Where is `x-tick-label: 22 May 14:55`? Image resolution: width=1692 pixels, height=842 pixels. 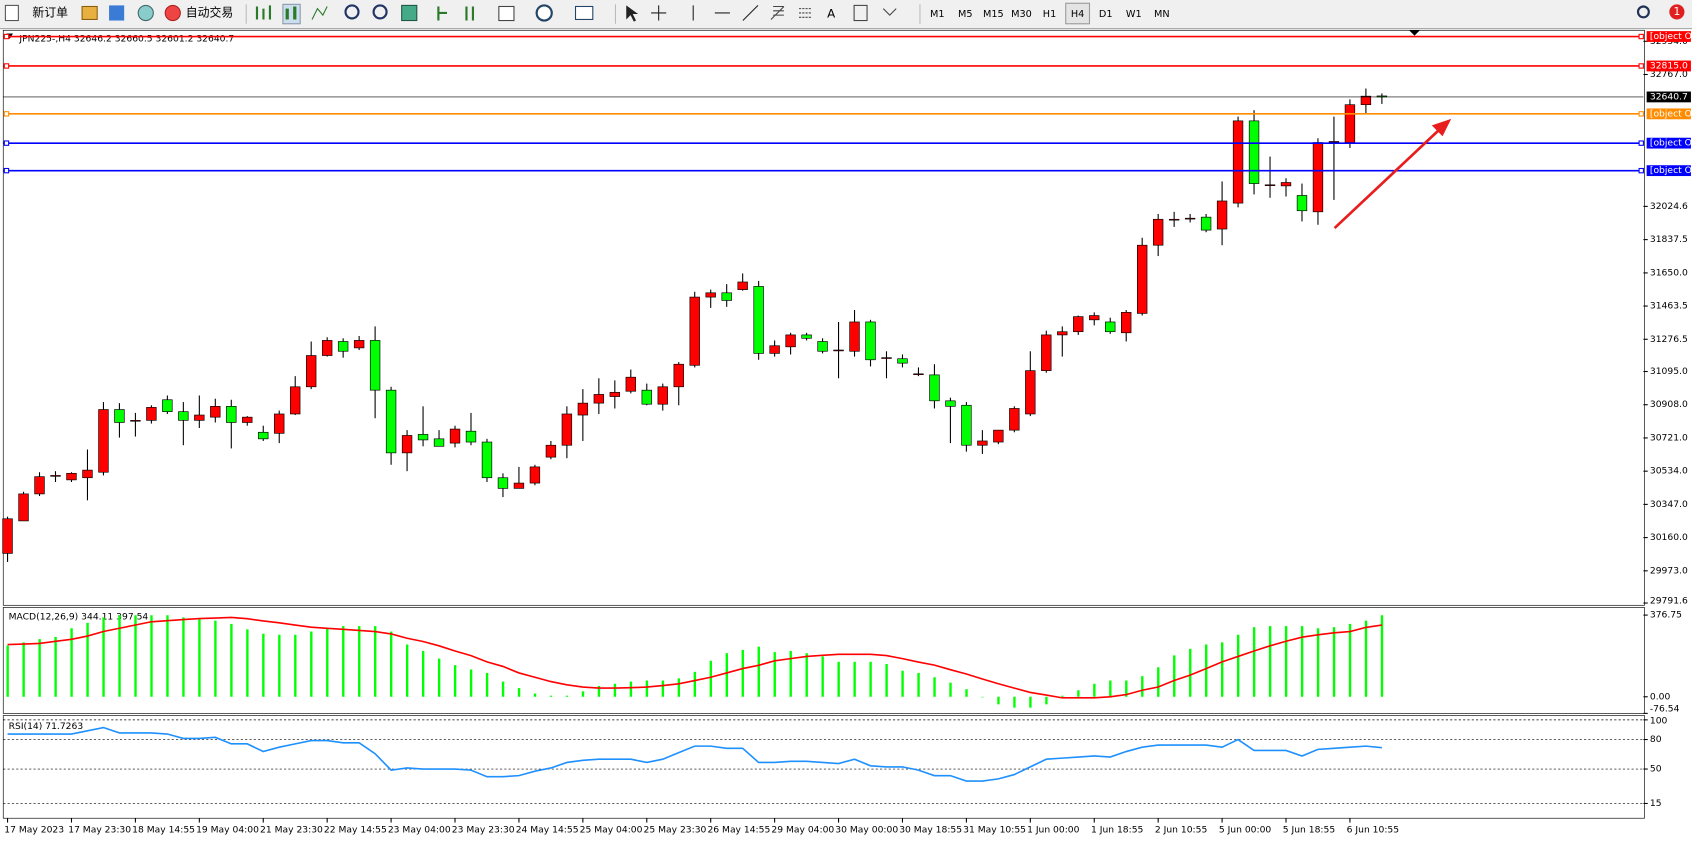 x-tick-label: 22 May 14:55 is located at coordinates (355, 830).